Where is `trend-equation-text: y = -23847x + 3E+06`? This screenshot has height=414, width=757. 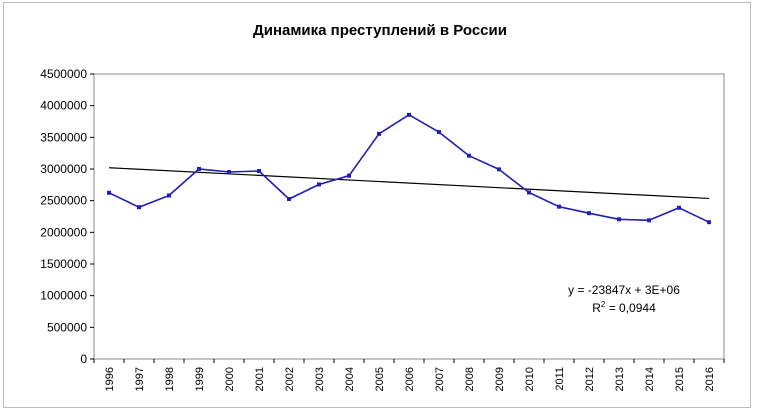 trend-equation-text: y = -23847x + 3E+06 is located at coordinates (624, 290).